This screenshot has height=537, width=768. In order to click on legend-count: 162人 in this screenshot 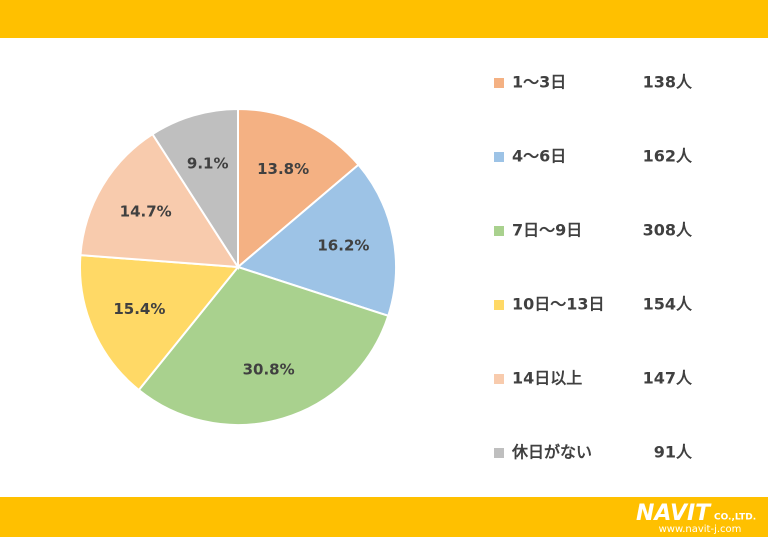, I will do `click(668, 156)`.